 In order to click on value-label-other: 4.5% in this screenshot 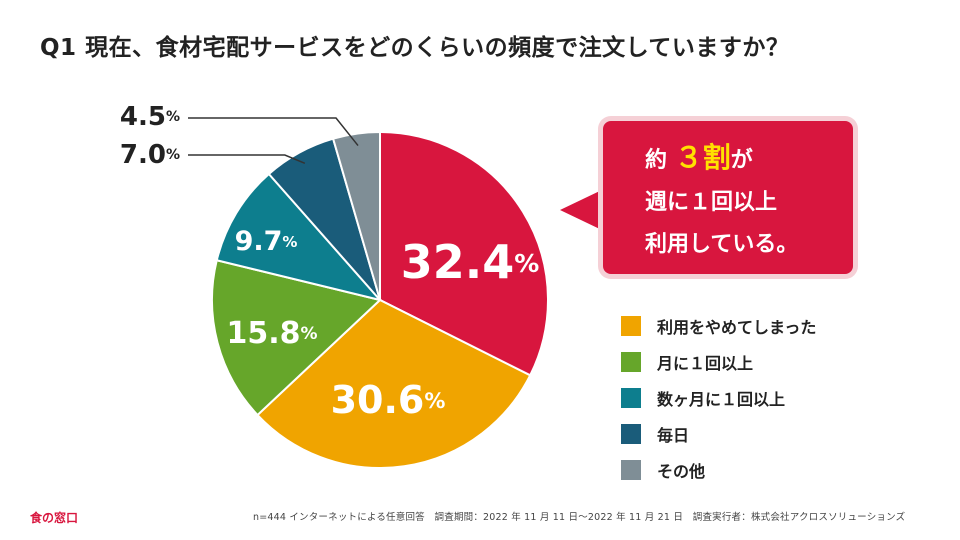, I will do `click(150, 117)`.